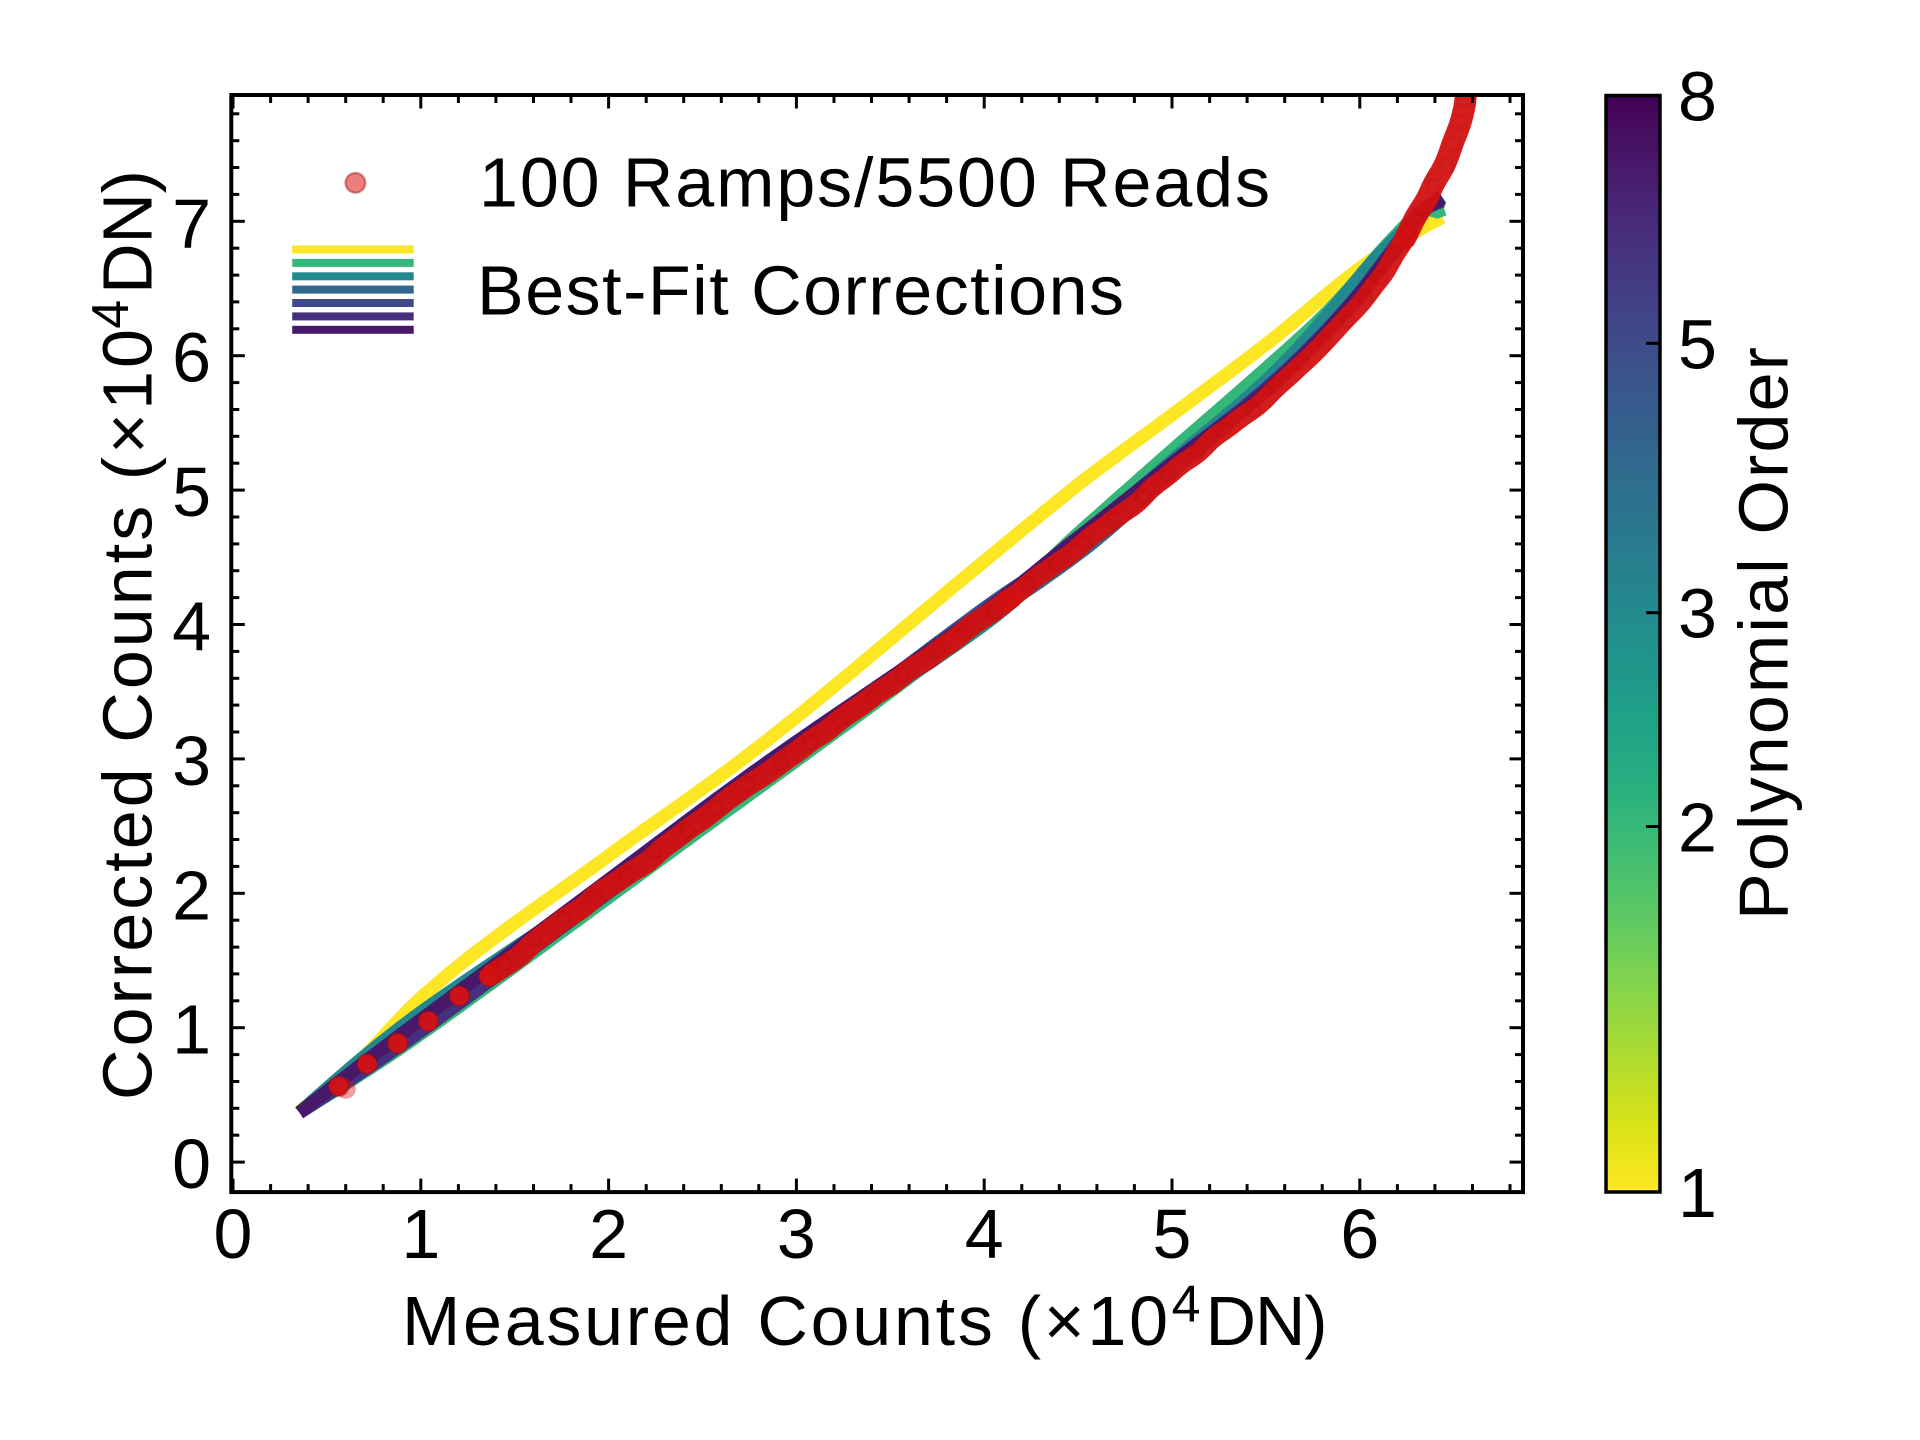 The height and width of the screenshot is (1440, 1920). Describe the element at coordinates (1697, 97) in the screenshot. I see `svg-text: 8` at that location.